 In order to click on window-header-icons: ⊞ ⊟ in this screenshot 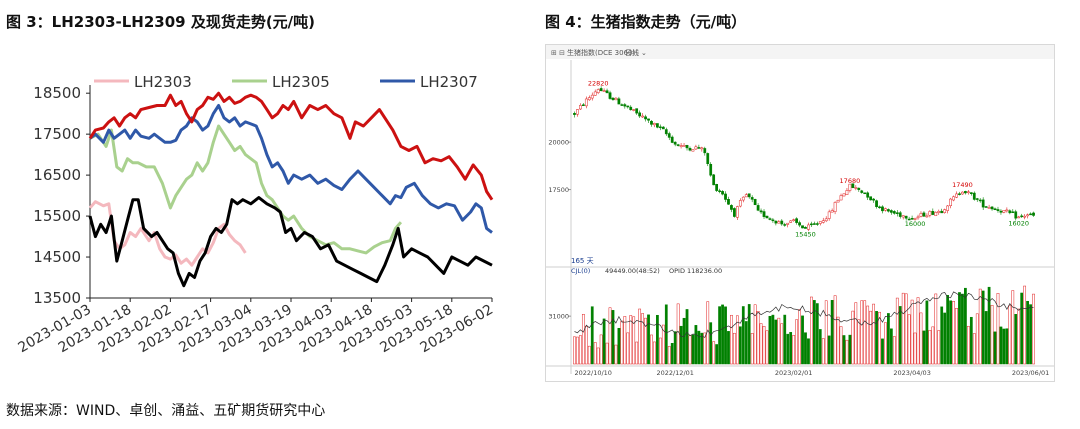, I will do `click(558, 53)`.